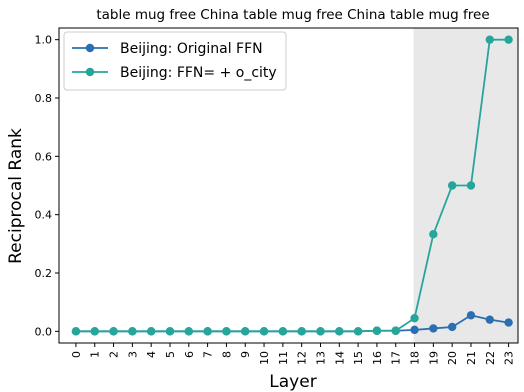 The width and height of the screenshot is (524, 392). I want to click on y-tick-label: 0.6, so click(44, 156).